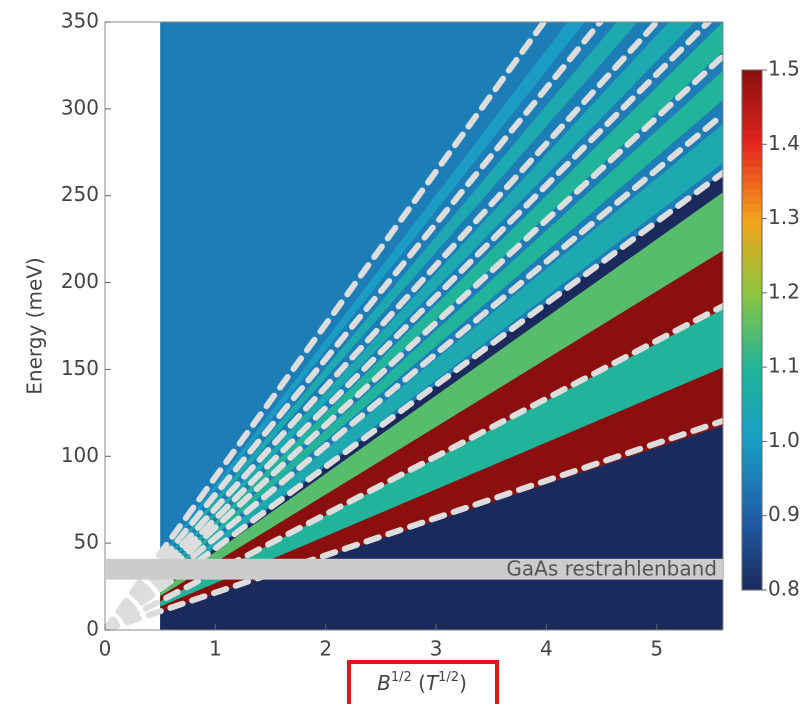 Image resolution: width=810 pixels, height=708 pixels. Describe the element at coordinates (80, 368) in the screenshot. I see `y-tick-label: 150` at that location.